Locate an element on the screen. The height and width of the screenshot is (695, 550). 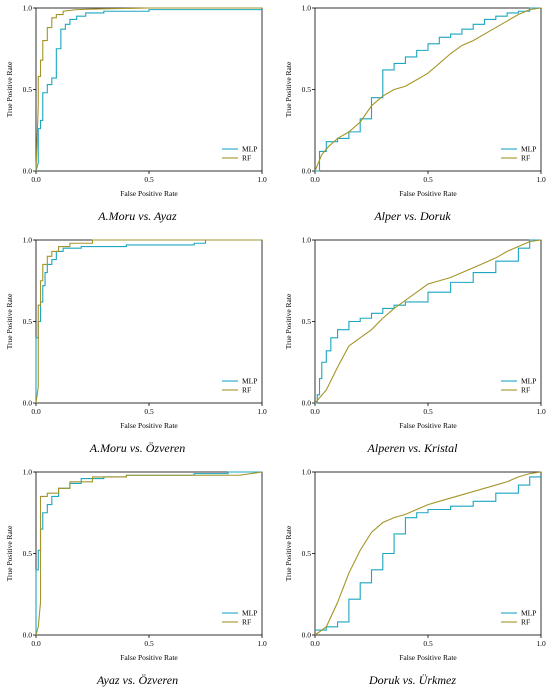
chart-caption: Ayaz vs. Özveren is located at coordinates (137, 680).